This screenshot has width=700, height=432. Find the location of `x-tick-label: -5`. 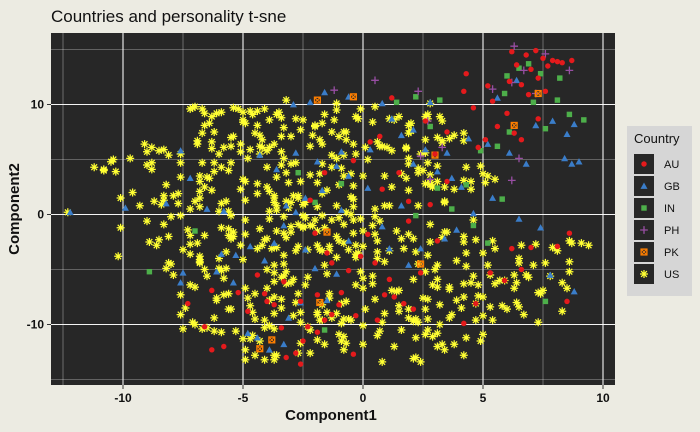

x-tick-label: -5 is located at coordinates (243, 398).